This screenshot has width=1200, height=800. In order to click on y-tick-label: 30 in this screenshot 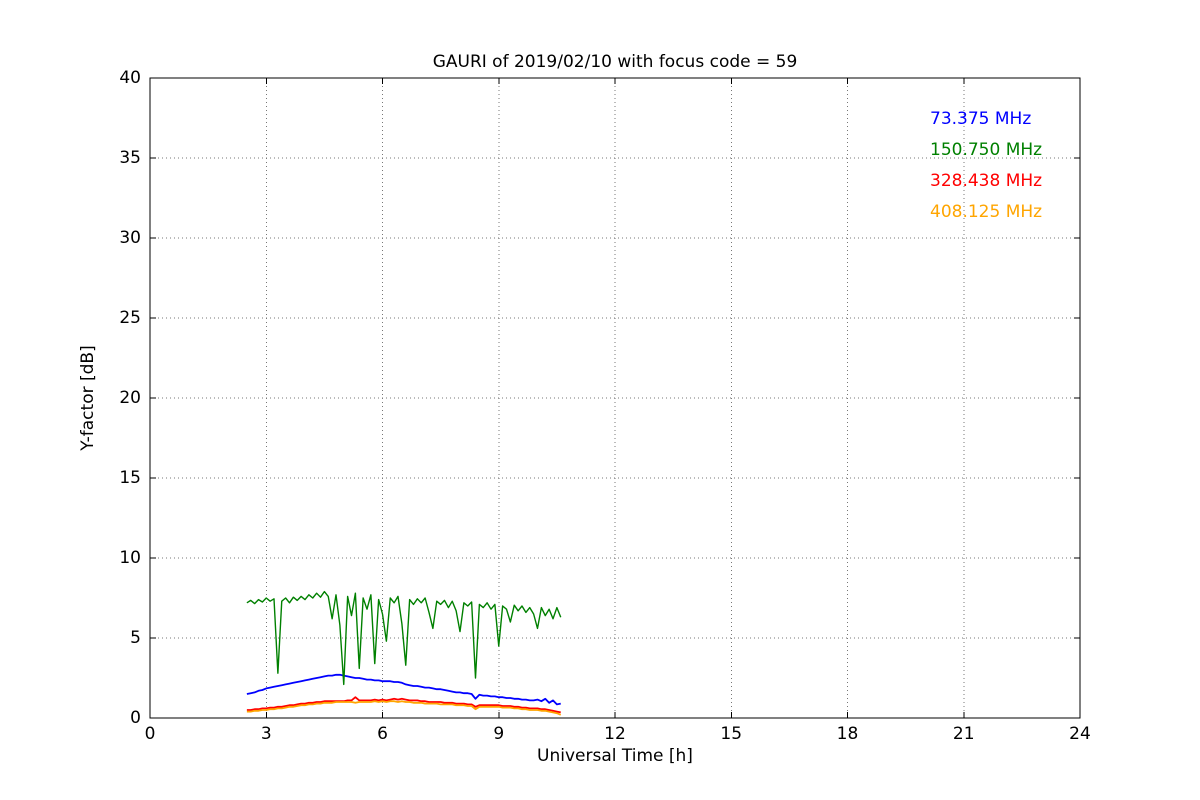, I will do `click(130, 238)`.